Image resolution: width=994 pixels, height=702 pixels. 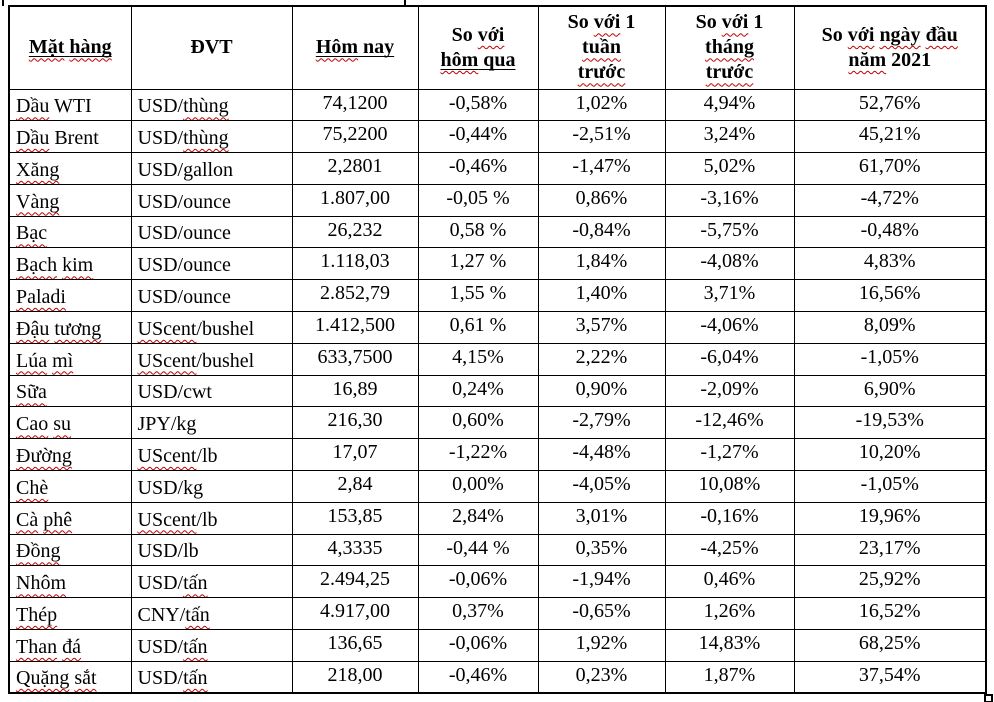 What do you see at coordinates (70, 677) in the screenshot?
I see `cell-name: Quặng sắt` at bounding box center [70, 677].